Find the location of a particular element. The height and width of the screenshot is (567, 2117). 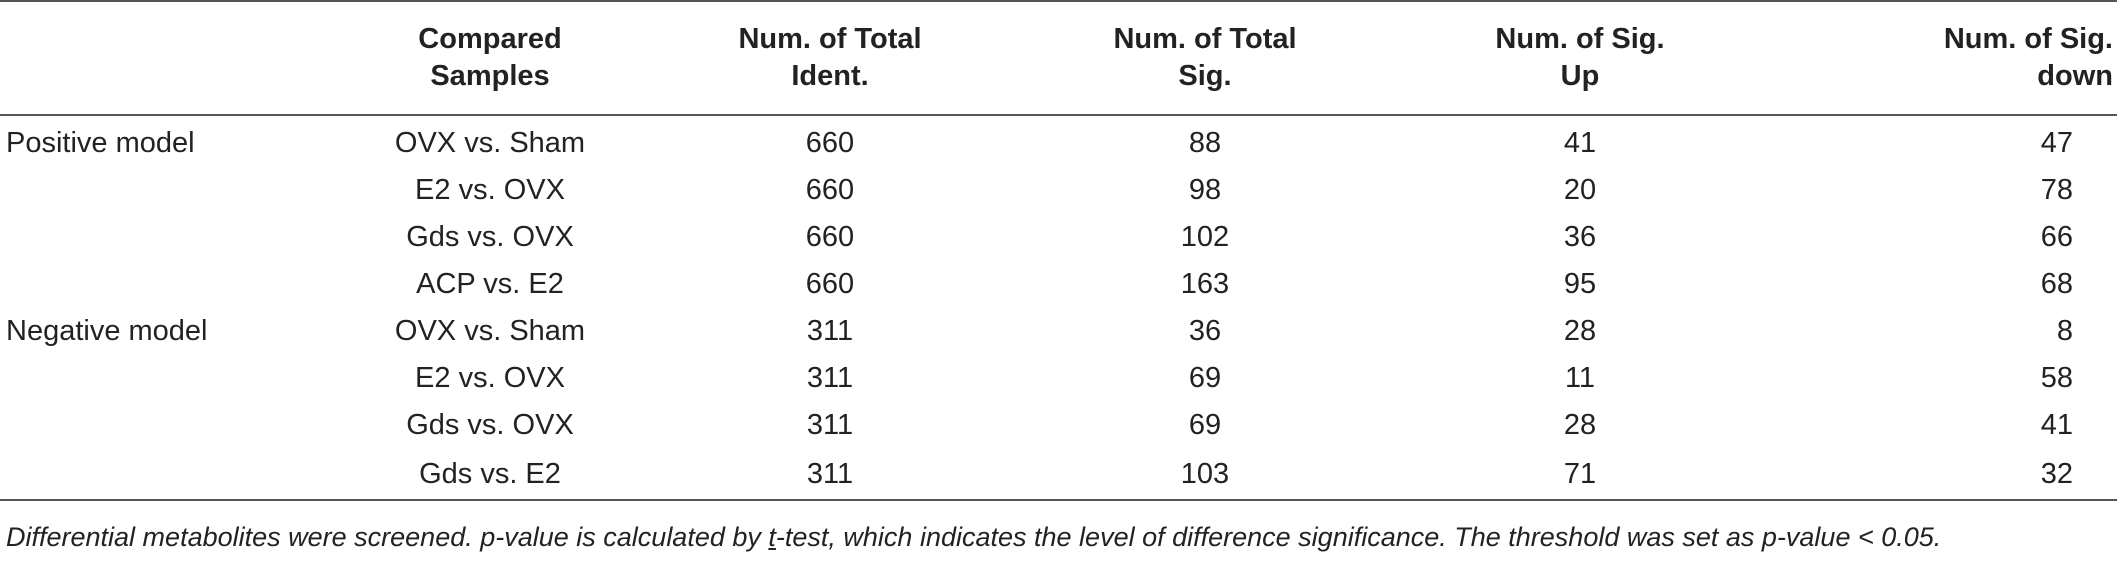

cell-total-sig: 88 is located at coordinates (1205, 143).